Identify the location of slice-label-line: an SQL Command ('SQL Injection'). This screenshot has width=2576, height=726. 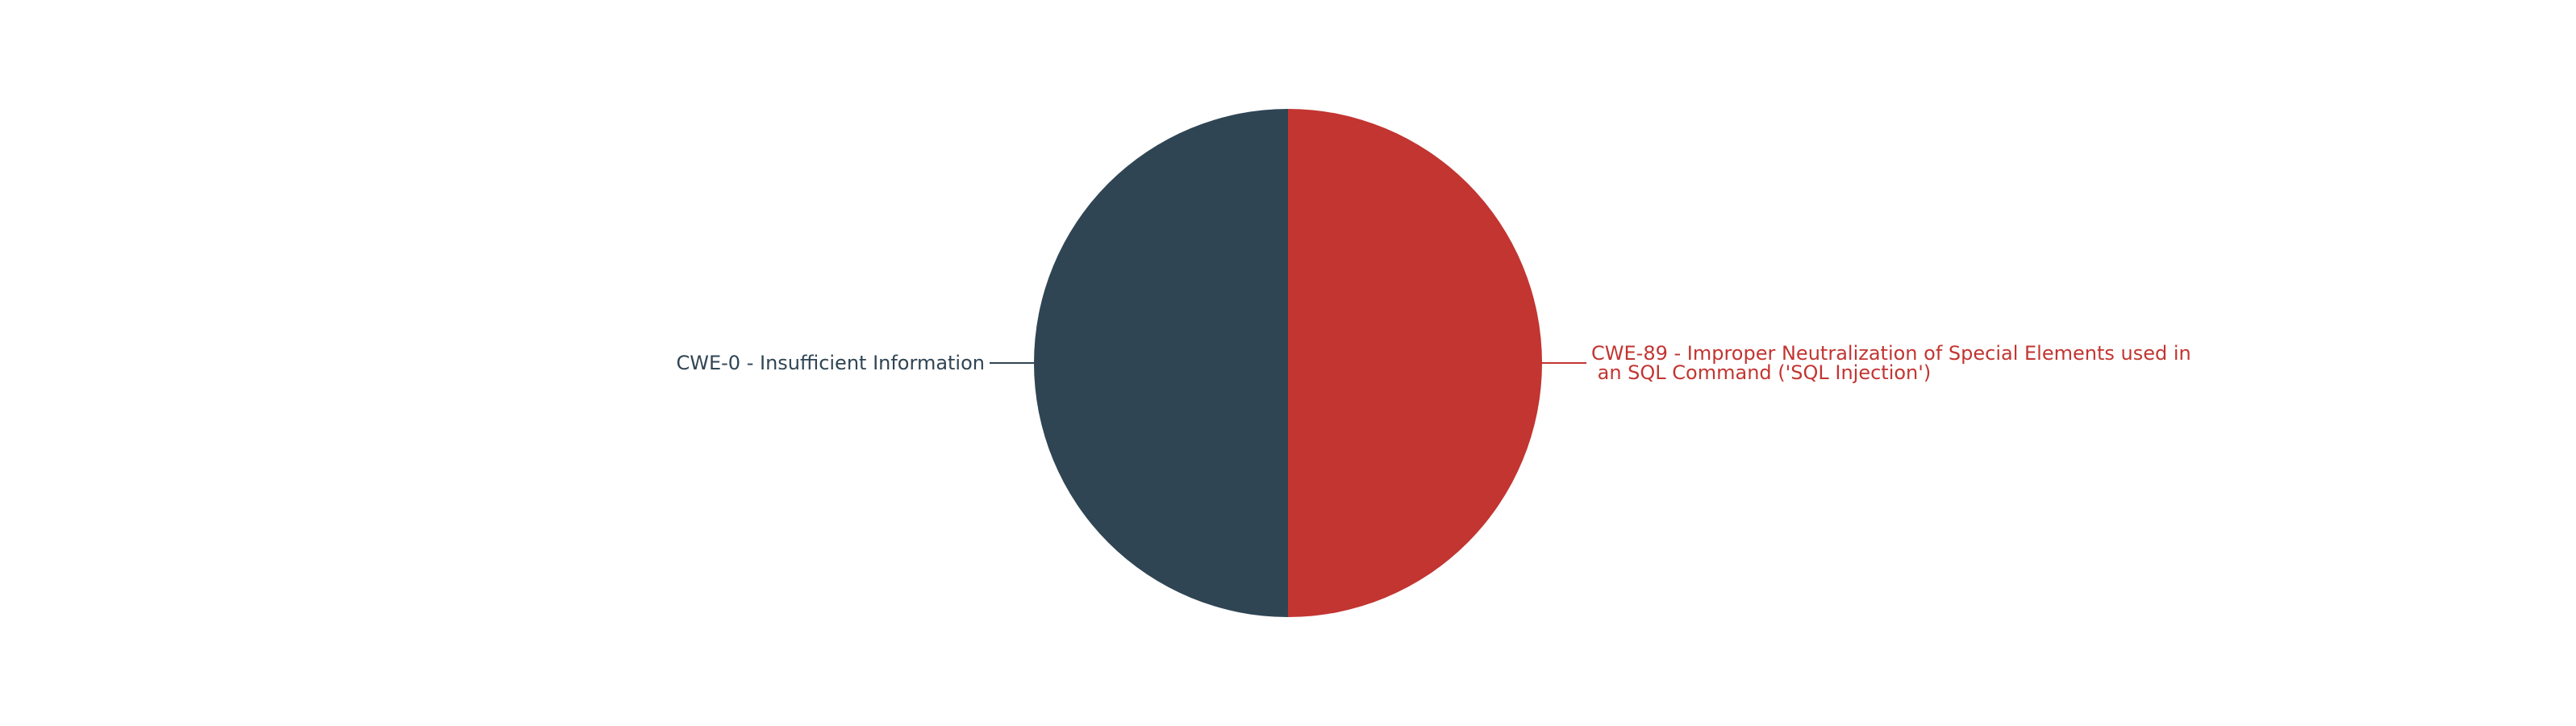
(1761, 373).